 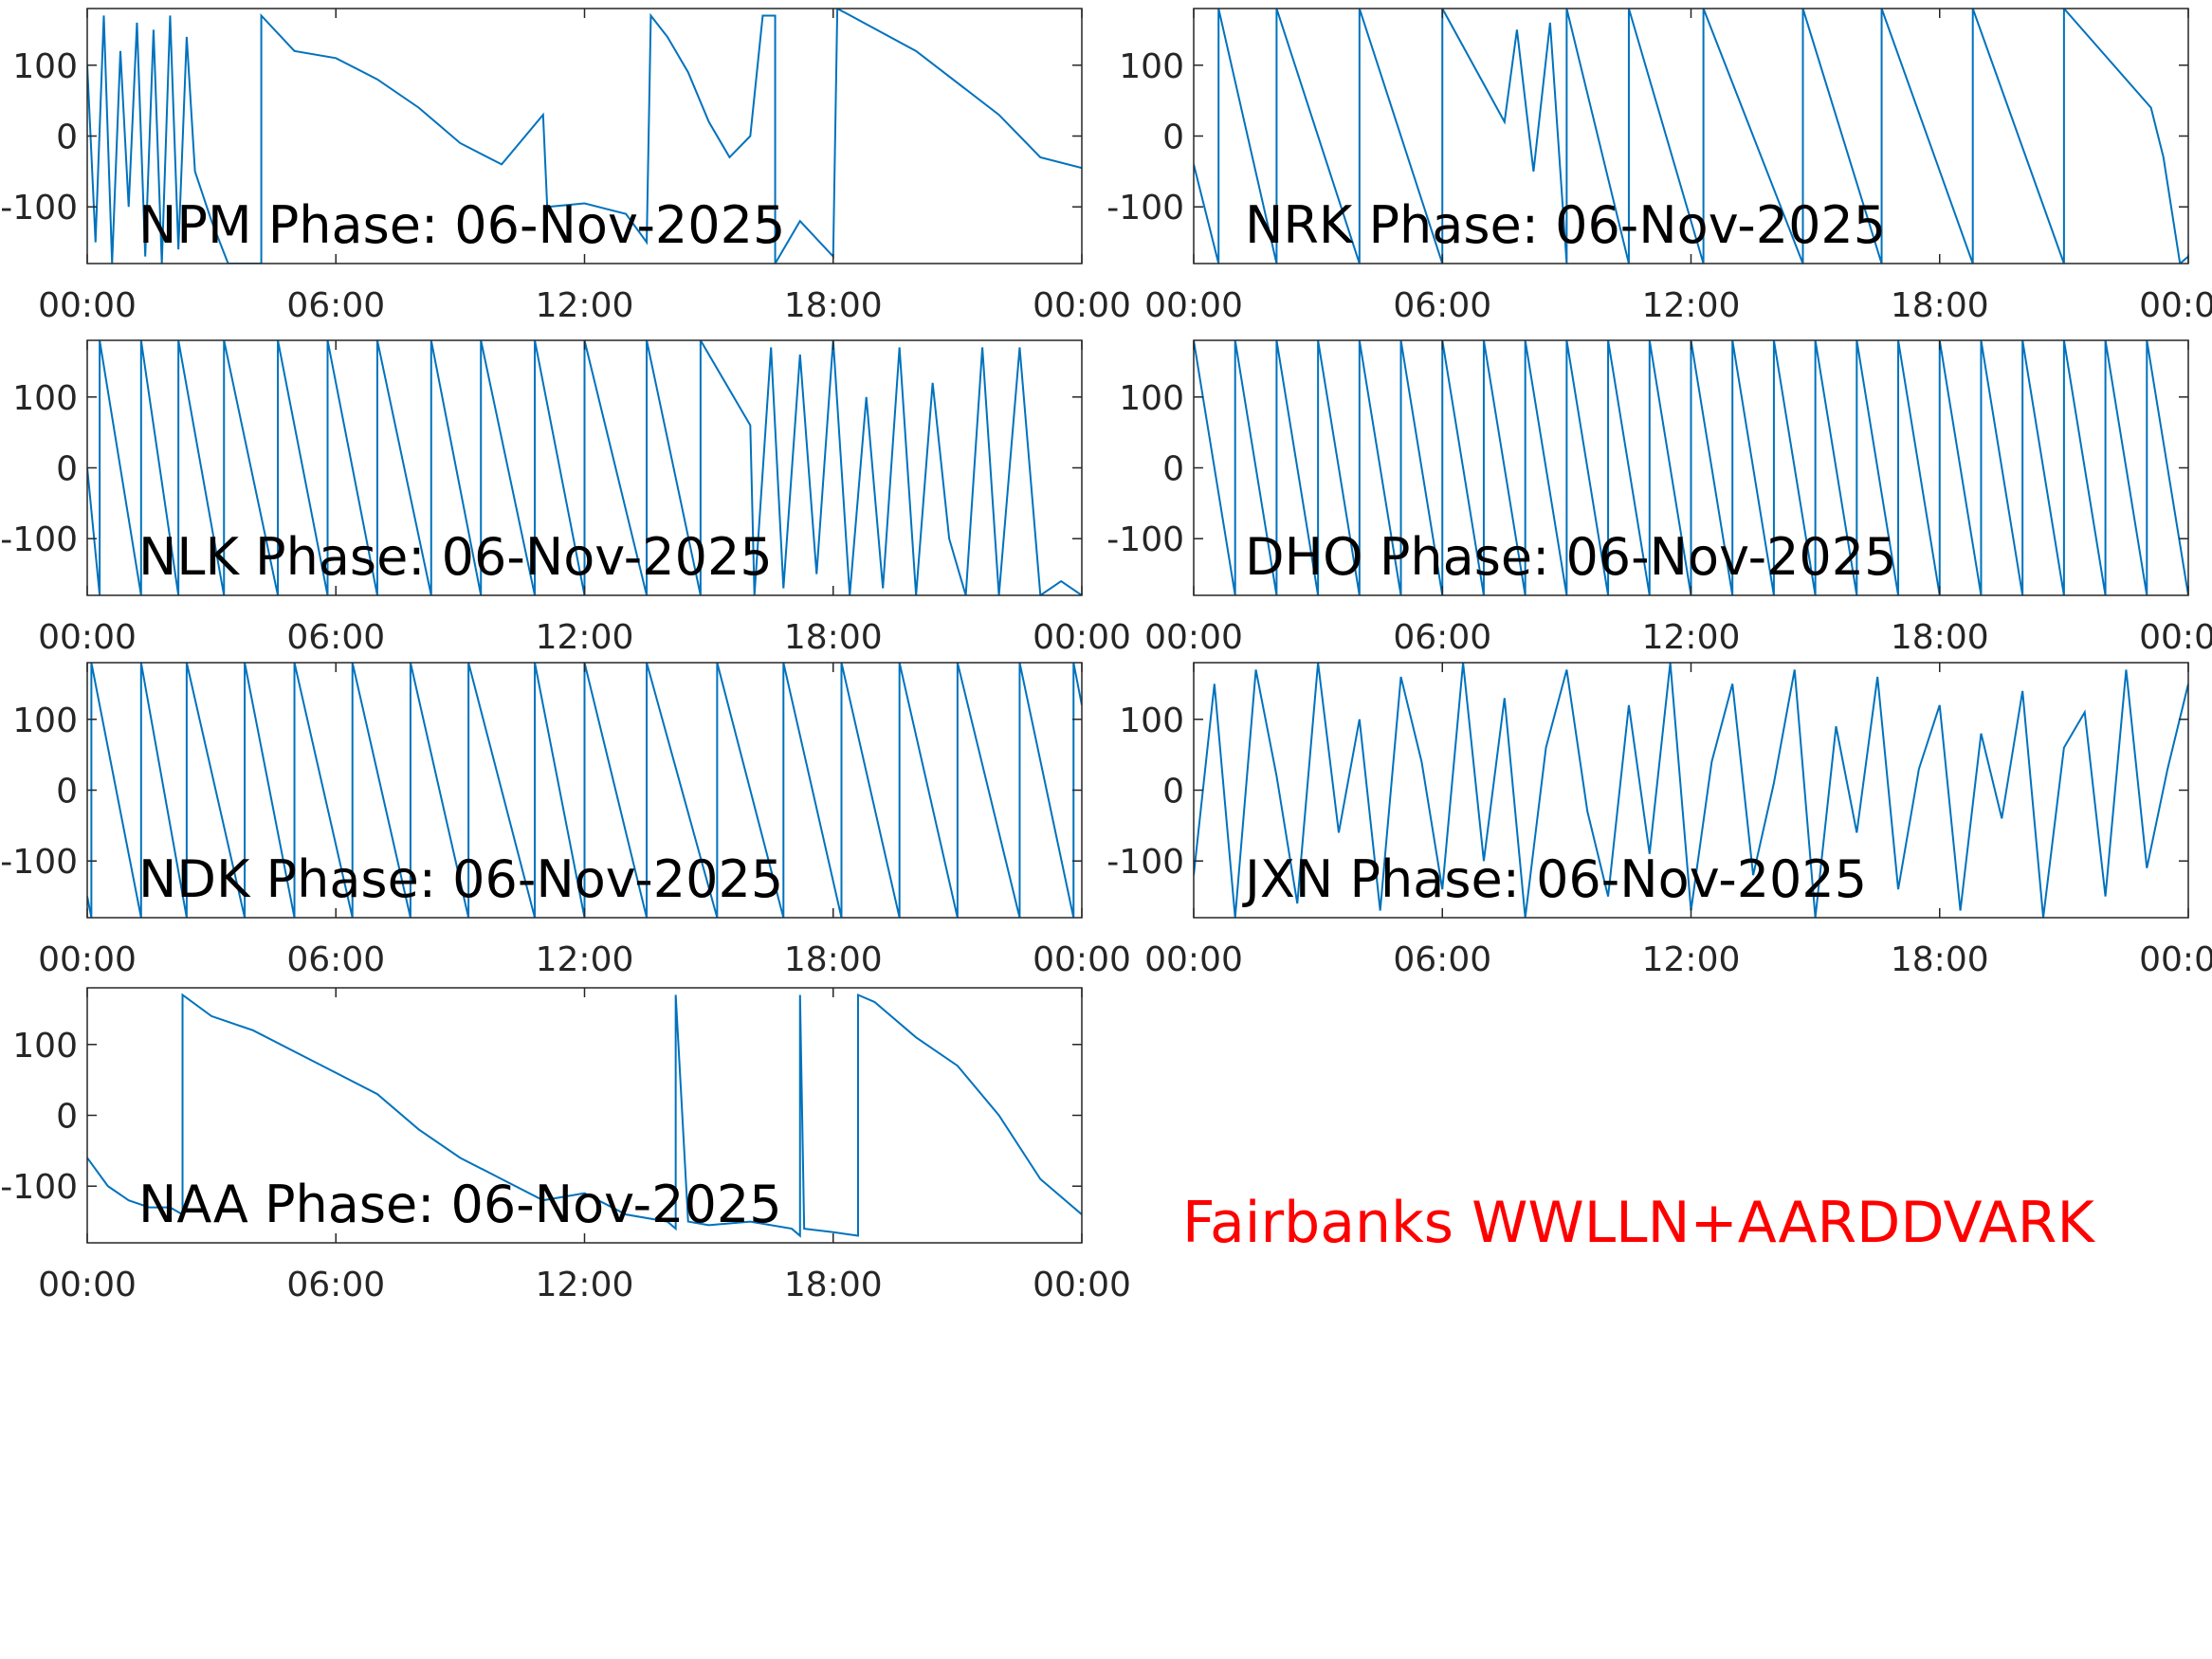 What do you see at coordinates (1691, 790) in the screenshot?
I see `axes-background` at bounding box center [1691, 790].